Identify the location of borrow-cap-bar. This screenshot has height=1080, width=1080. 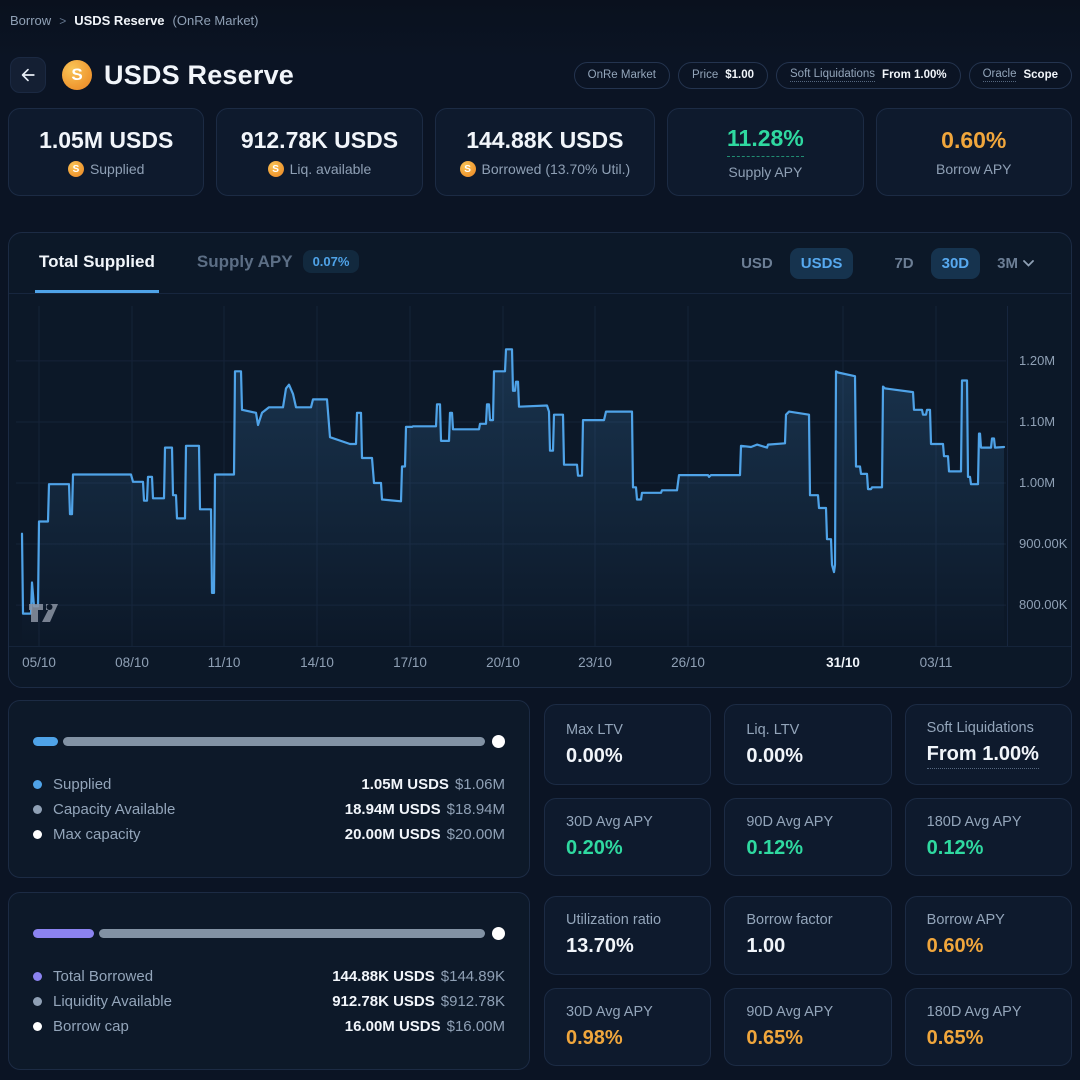
(269, 933).